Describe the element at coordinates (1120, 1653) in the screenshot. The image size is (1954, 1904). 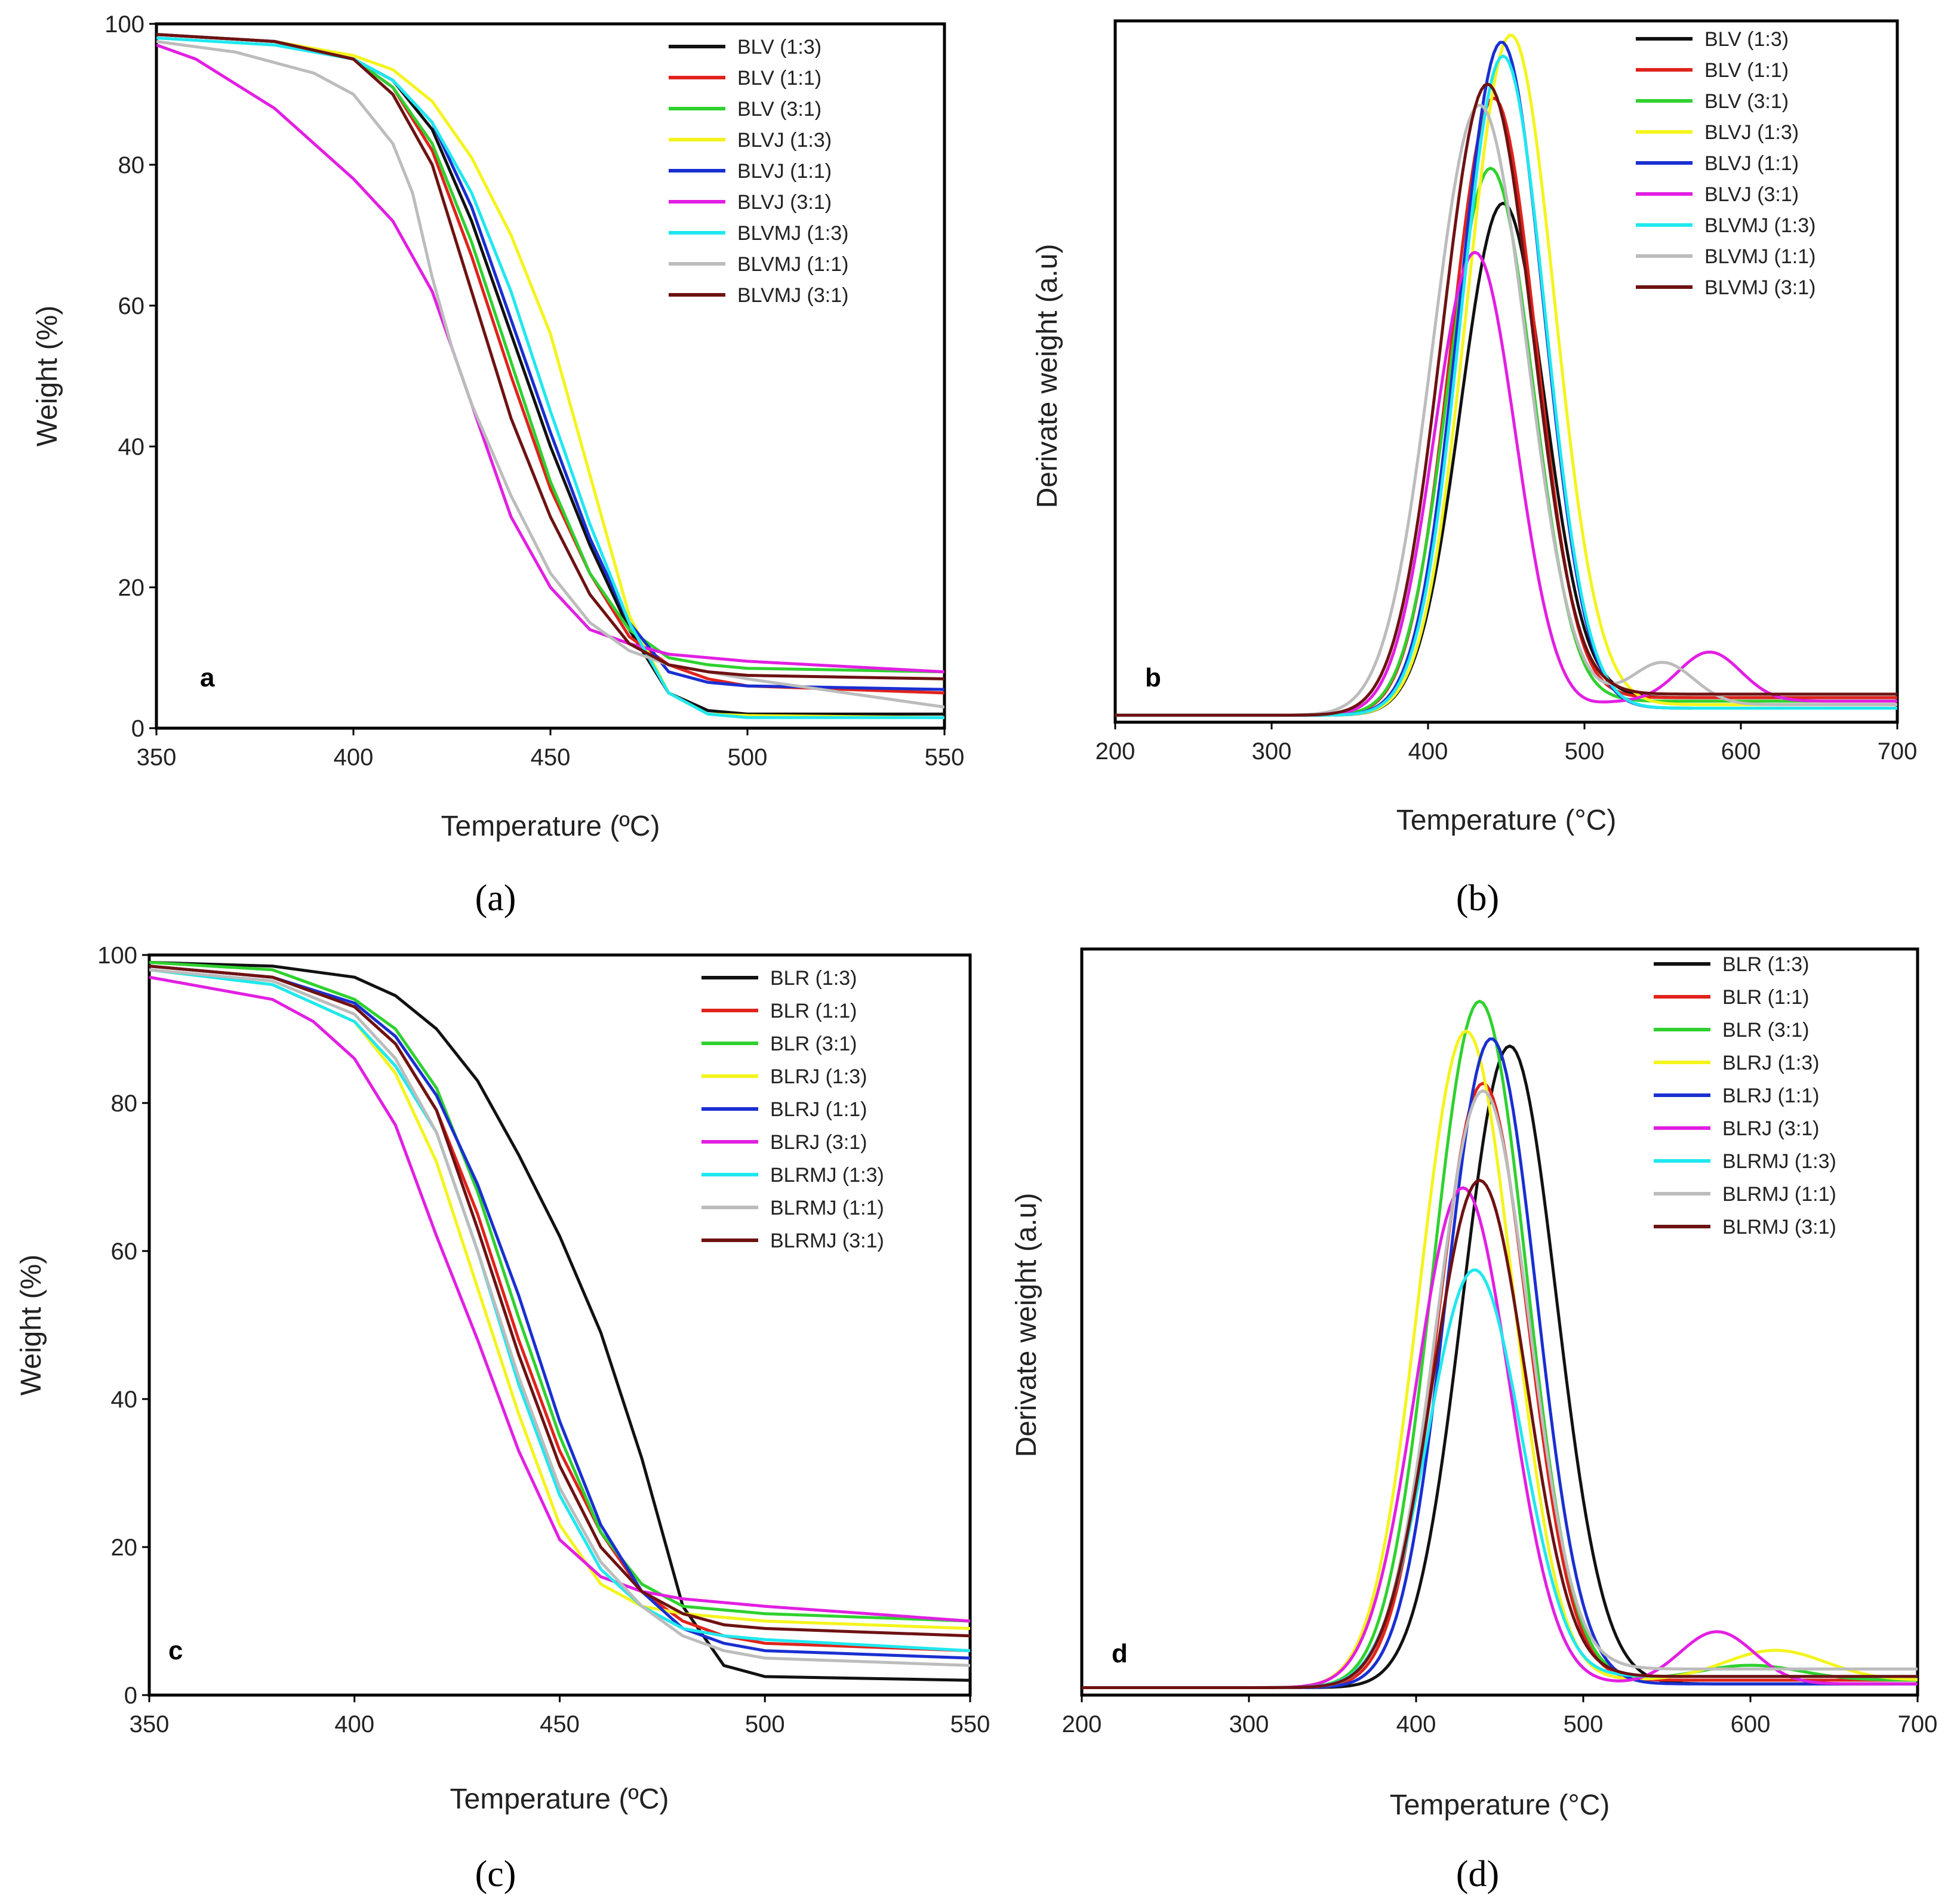
I see `panel-letter: d` at that location.